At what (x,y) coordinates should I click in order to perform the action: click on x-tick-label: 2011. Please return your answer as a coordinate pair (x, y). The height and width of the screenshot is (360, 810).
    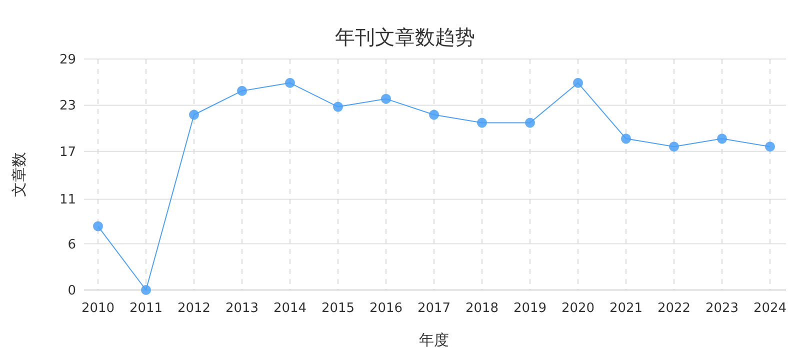
    Looking at the image, I should click on (146, 308).